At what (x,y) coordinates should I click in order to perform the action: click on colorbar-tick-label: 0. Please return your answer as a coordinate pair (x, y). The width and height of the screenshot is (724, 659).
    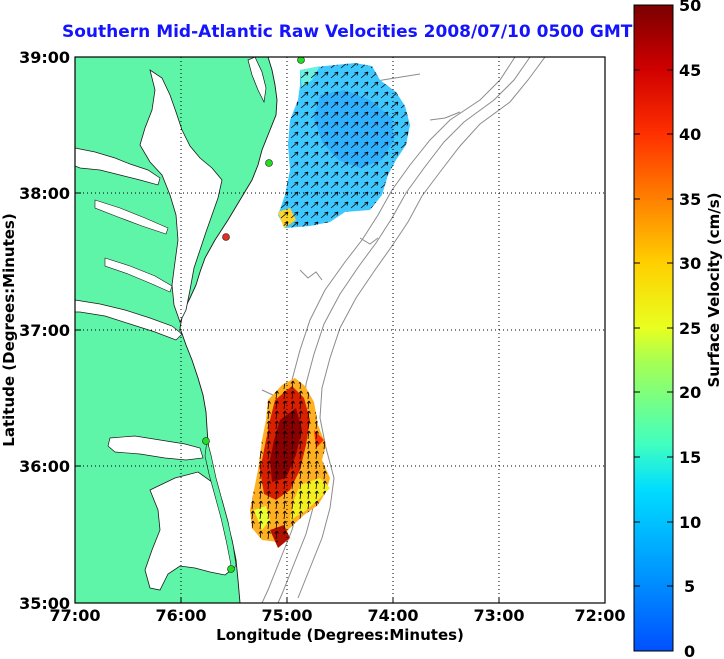
    Looking at the image, I should click on (689, 650).